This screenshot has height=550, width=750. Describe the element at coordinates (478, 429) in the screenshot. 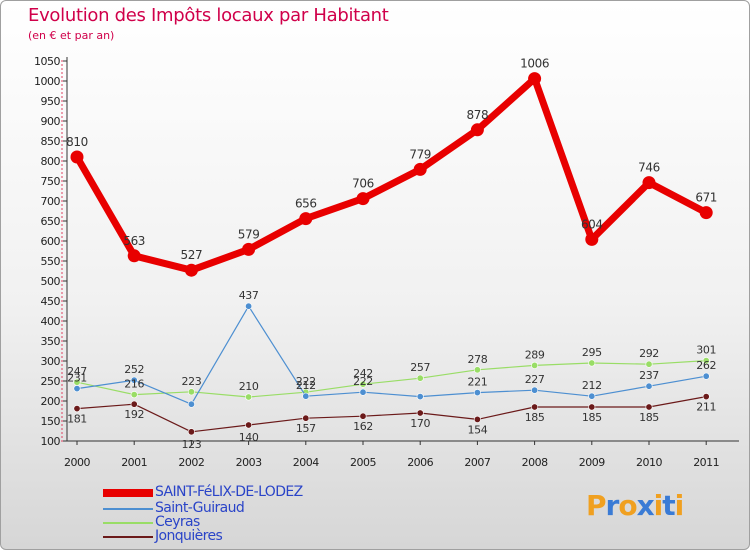

I see `data-label: 154` at that location.